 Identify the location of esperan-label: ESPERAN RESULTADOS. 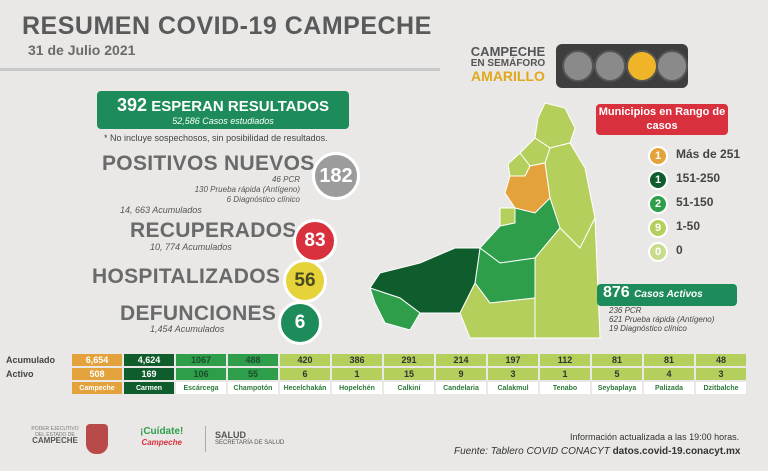
(240, 106).